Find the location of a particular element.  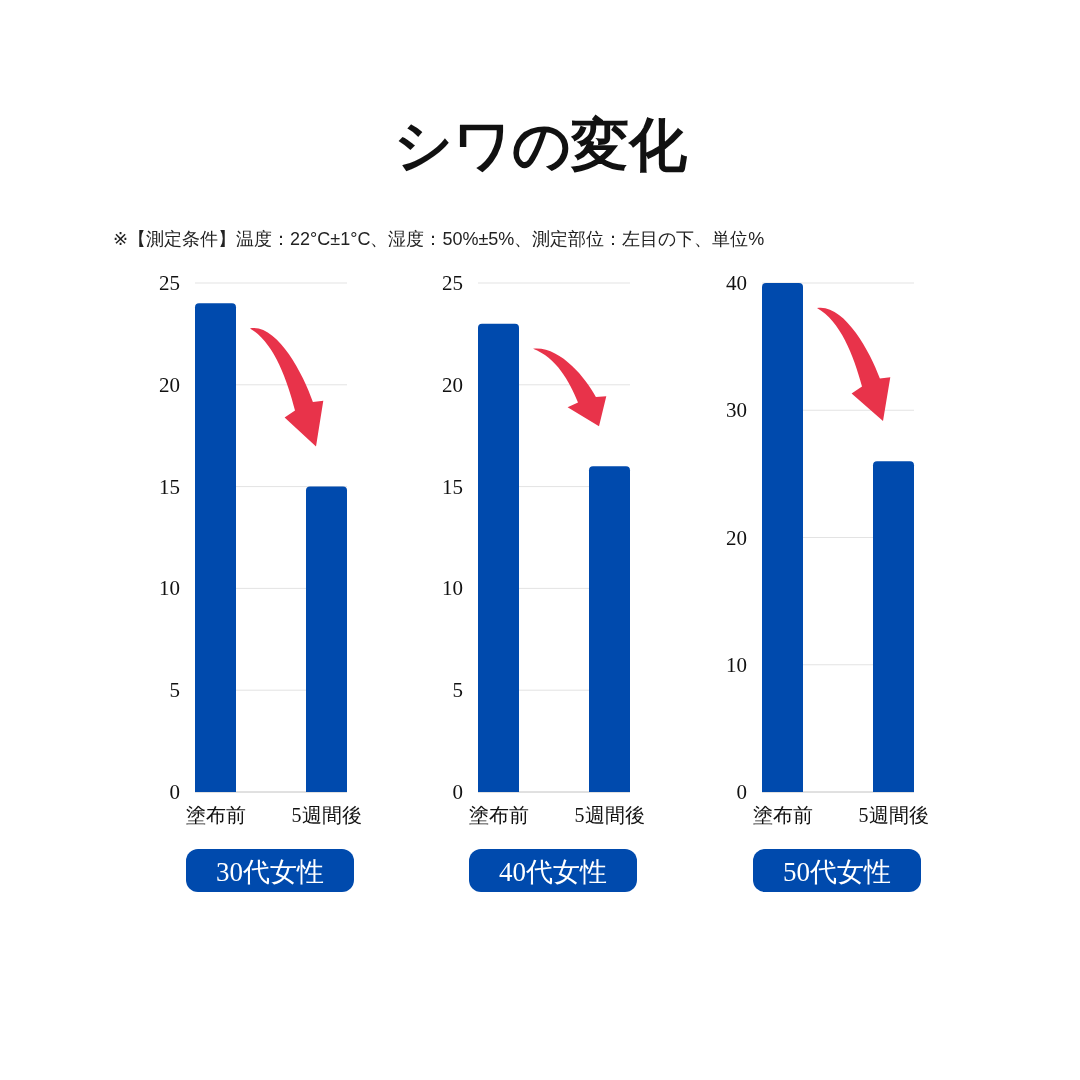

text: シワの変化 is located at coordinates (540, 145).